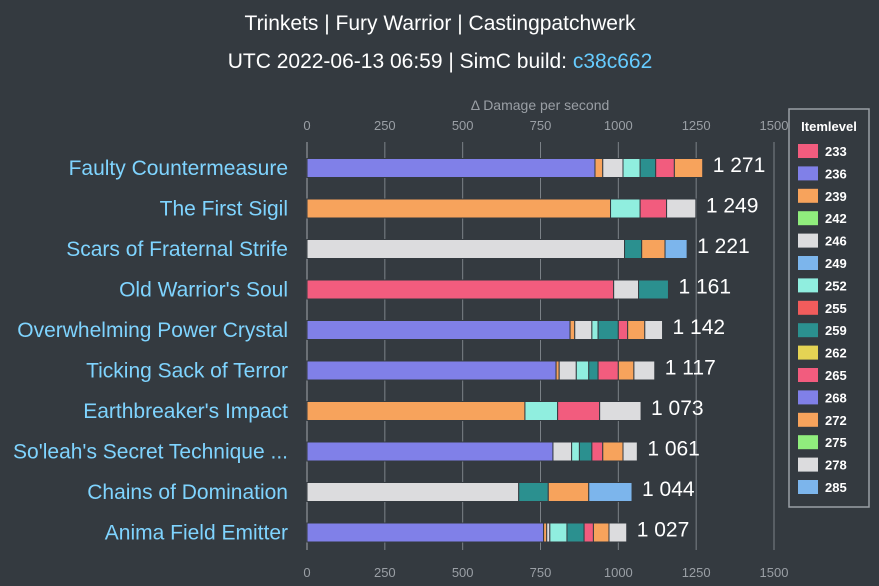 This screenshot has width=879, height=586. I want to click on legend-item: 285, so click(822, 487).